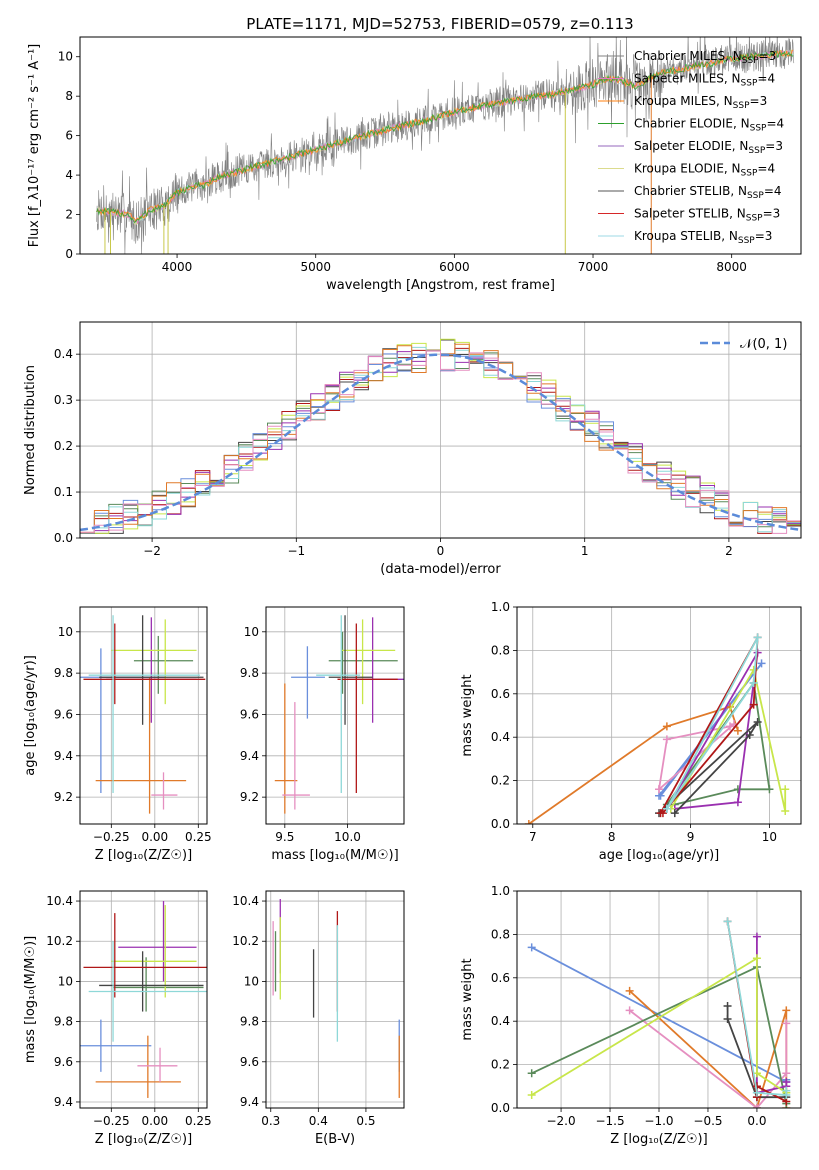  Describe the element at coordinates (177, 267) in the screenshot. I see `x-tick-label: 4000` at that location.